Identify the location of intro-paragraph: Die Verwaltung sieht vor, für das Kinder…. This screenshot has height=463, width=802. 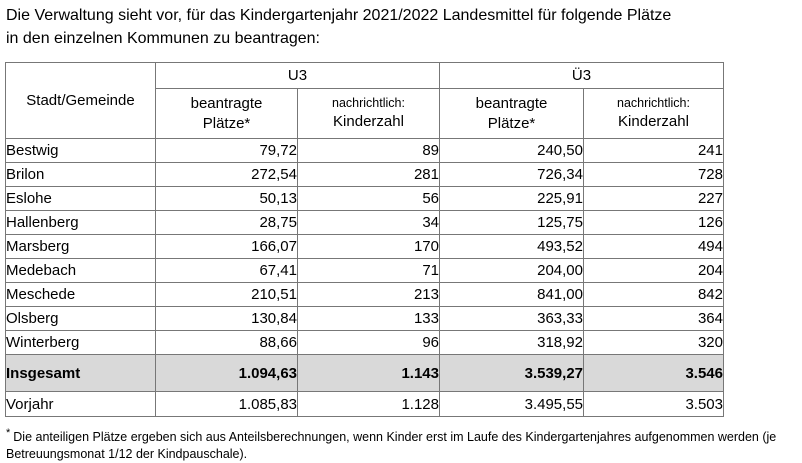
(401, 25).